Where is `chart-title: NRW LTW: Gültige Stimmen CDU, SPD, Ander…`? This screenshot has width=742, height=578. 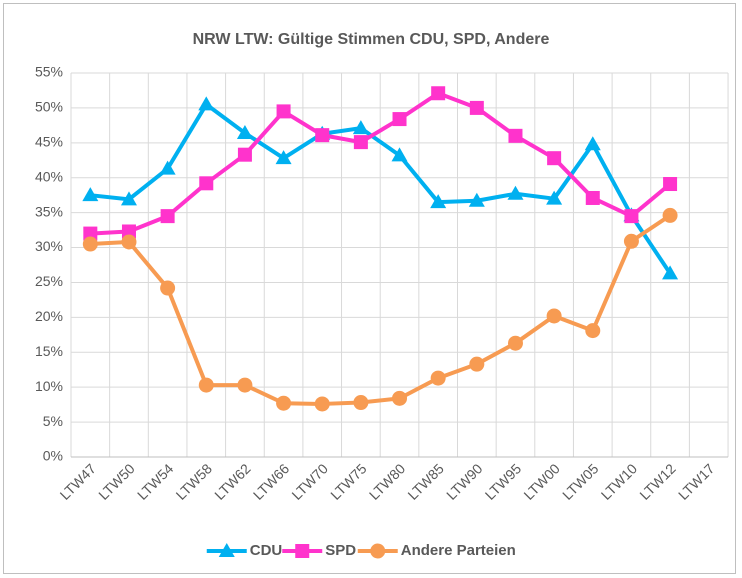 chart-title: NRW LTW: Gültige Stimmen CDU, SPD, Ander… is located at coordinates (371, 39).